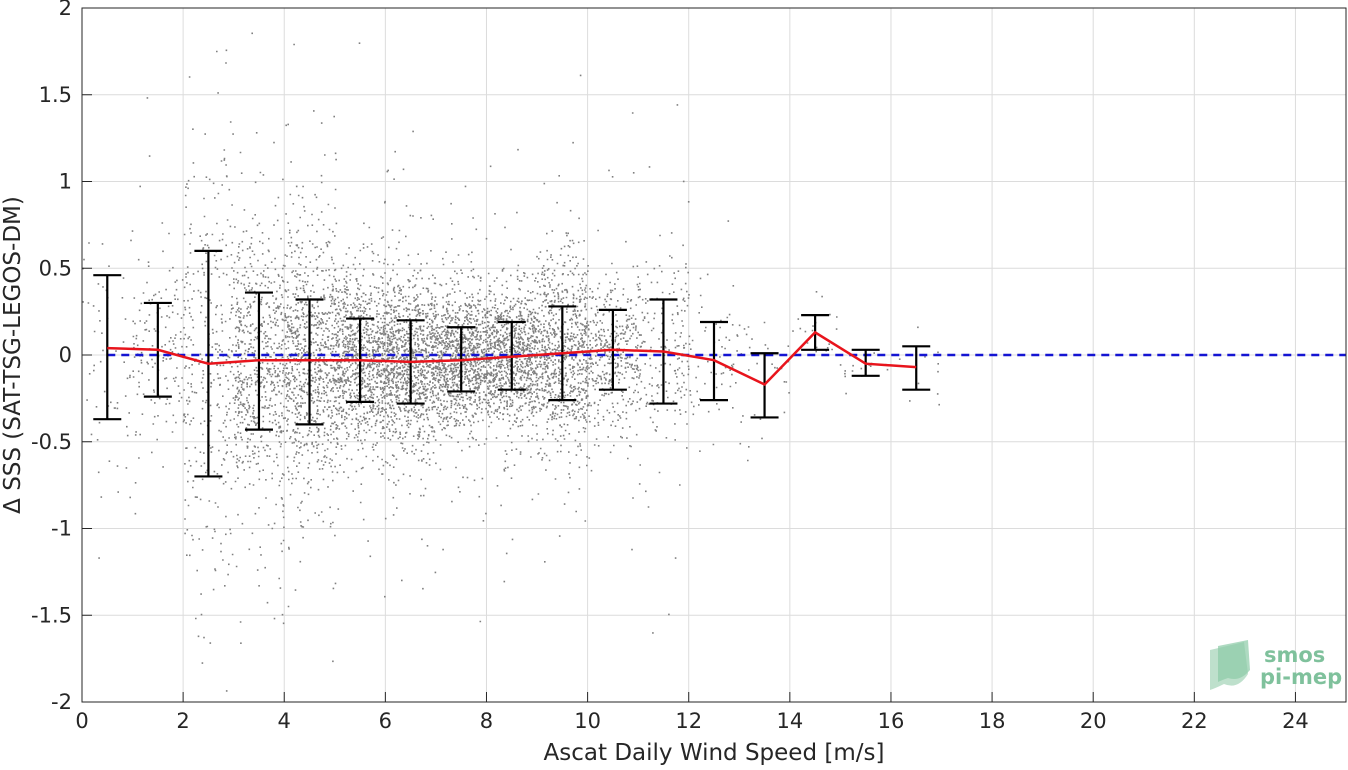  What do you see at coordinates (1294, 655) in the screenshot?
I see `logo-line1: smos` at bounding box center [1294, 655].